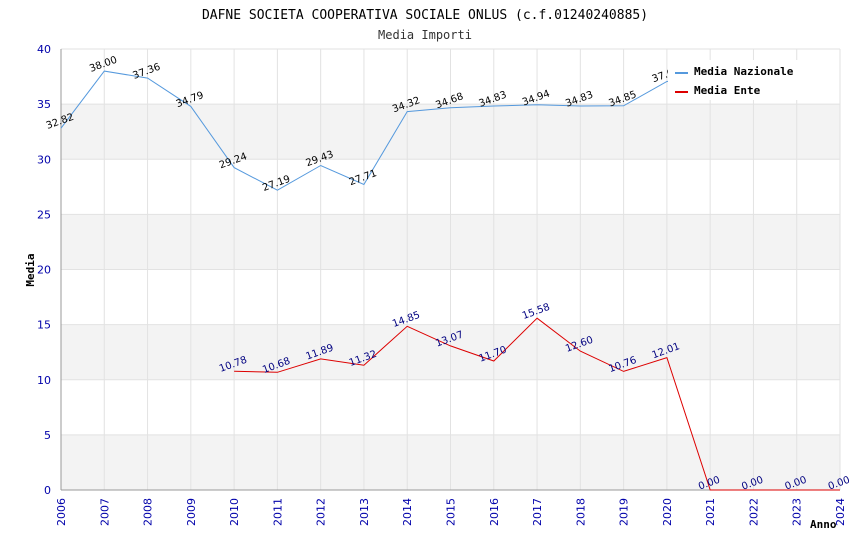 The width and height of the screenshot is (850, 550). Describe the element at coordinates (44, 214) in the screenshot. I see `y-tick-label: 25` at that location.